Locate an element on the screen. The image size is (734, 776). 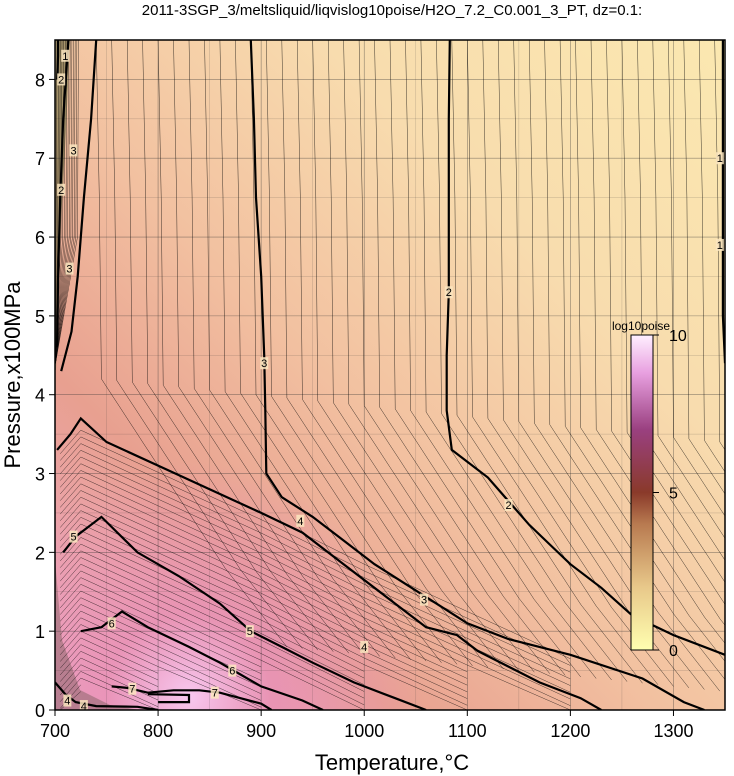
contour-label: 6 is located at coordinates (112, 624).